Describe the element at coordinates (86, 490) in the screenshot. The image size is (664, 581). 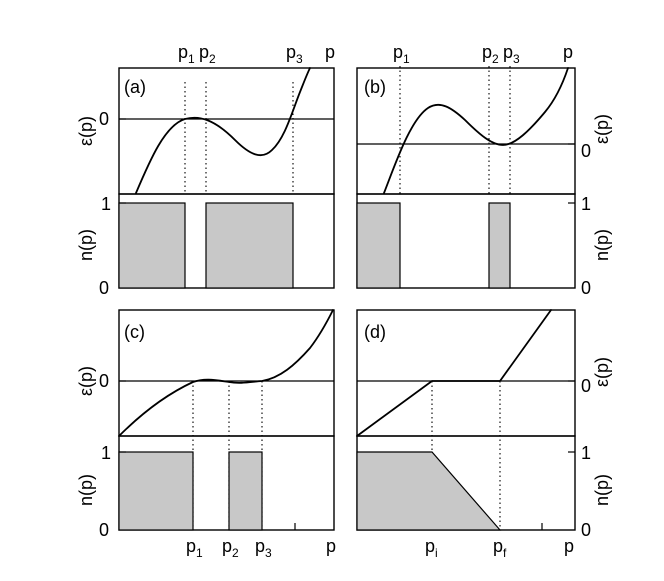
I see `panel-c-n-axis-label: n(p)` at that location.